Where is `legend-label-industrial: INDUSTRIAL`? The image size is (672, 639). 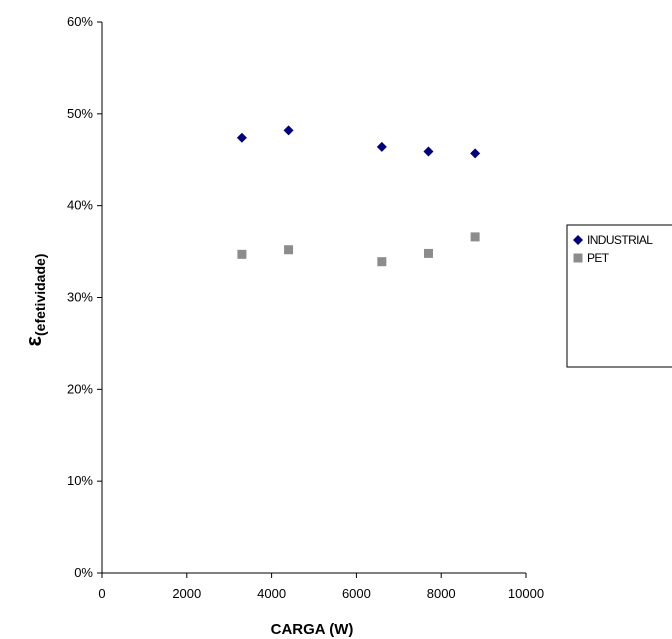
legend-label-industrial: INDUSTRIAL is located at coordinates (620, 240).